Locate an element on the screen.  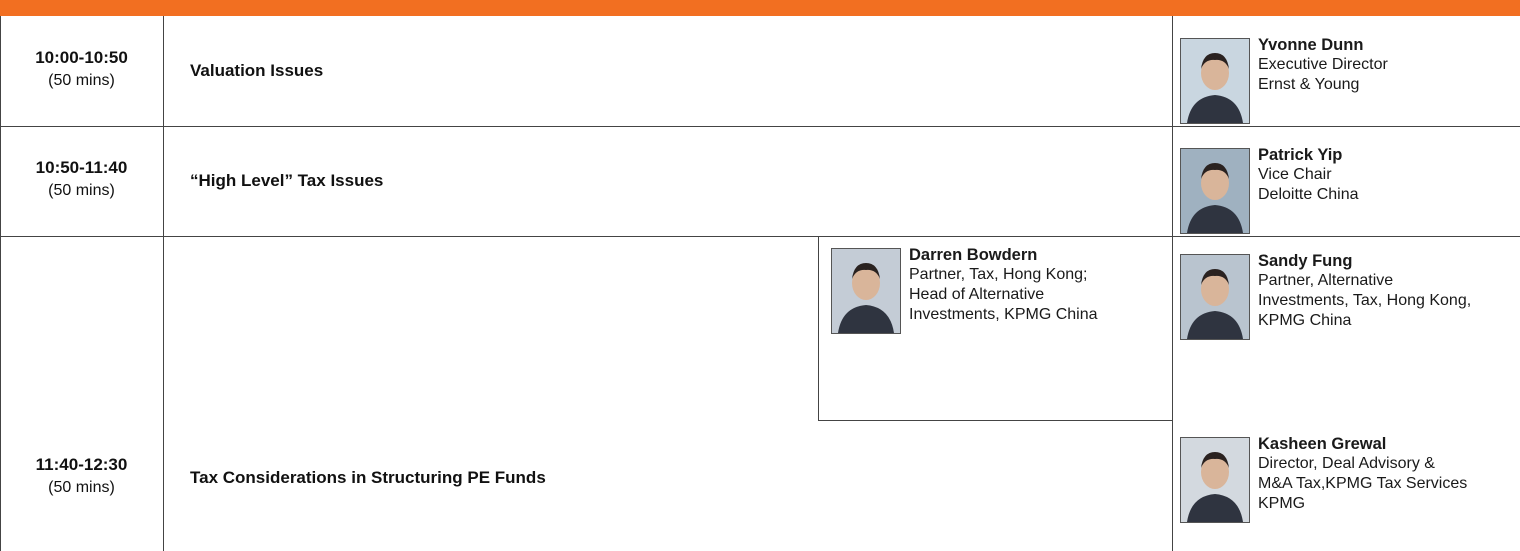
header-bar is located at coordinates (760, 8).